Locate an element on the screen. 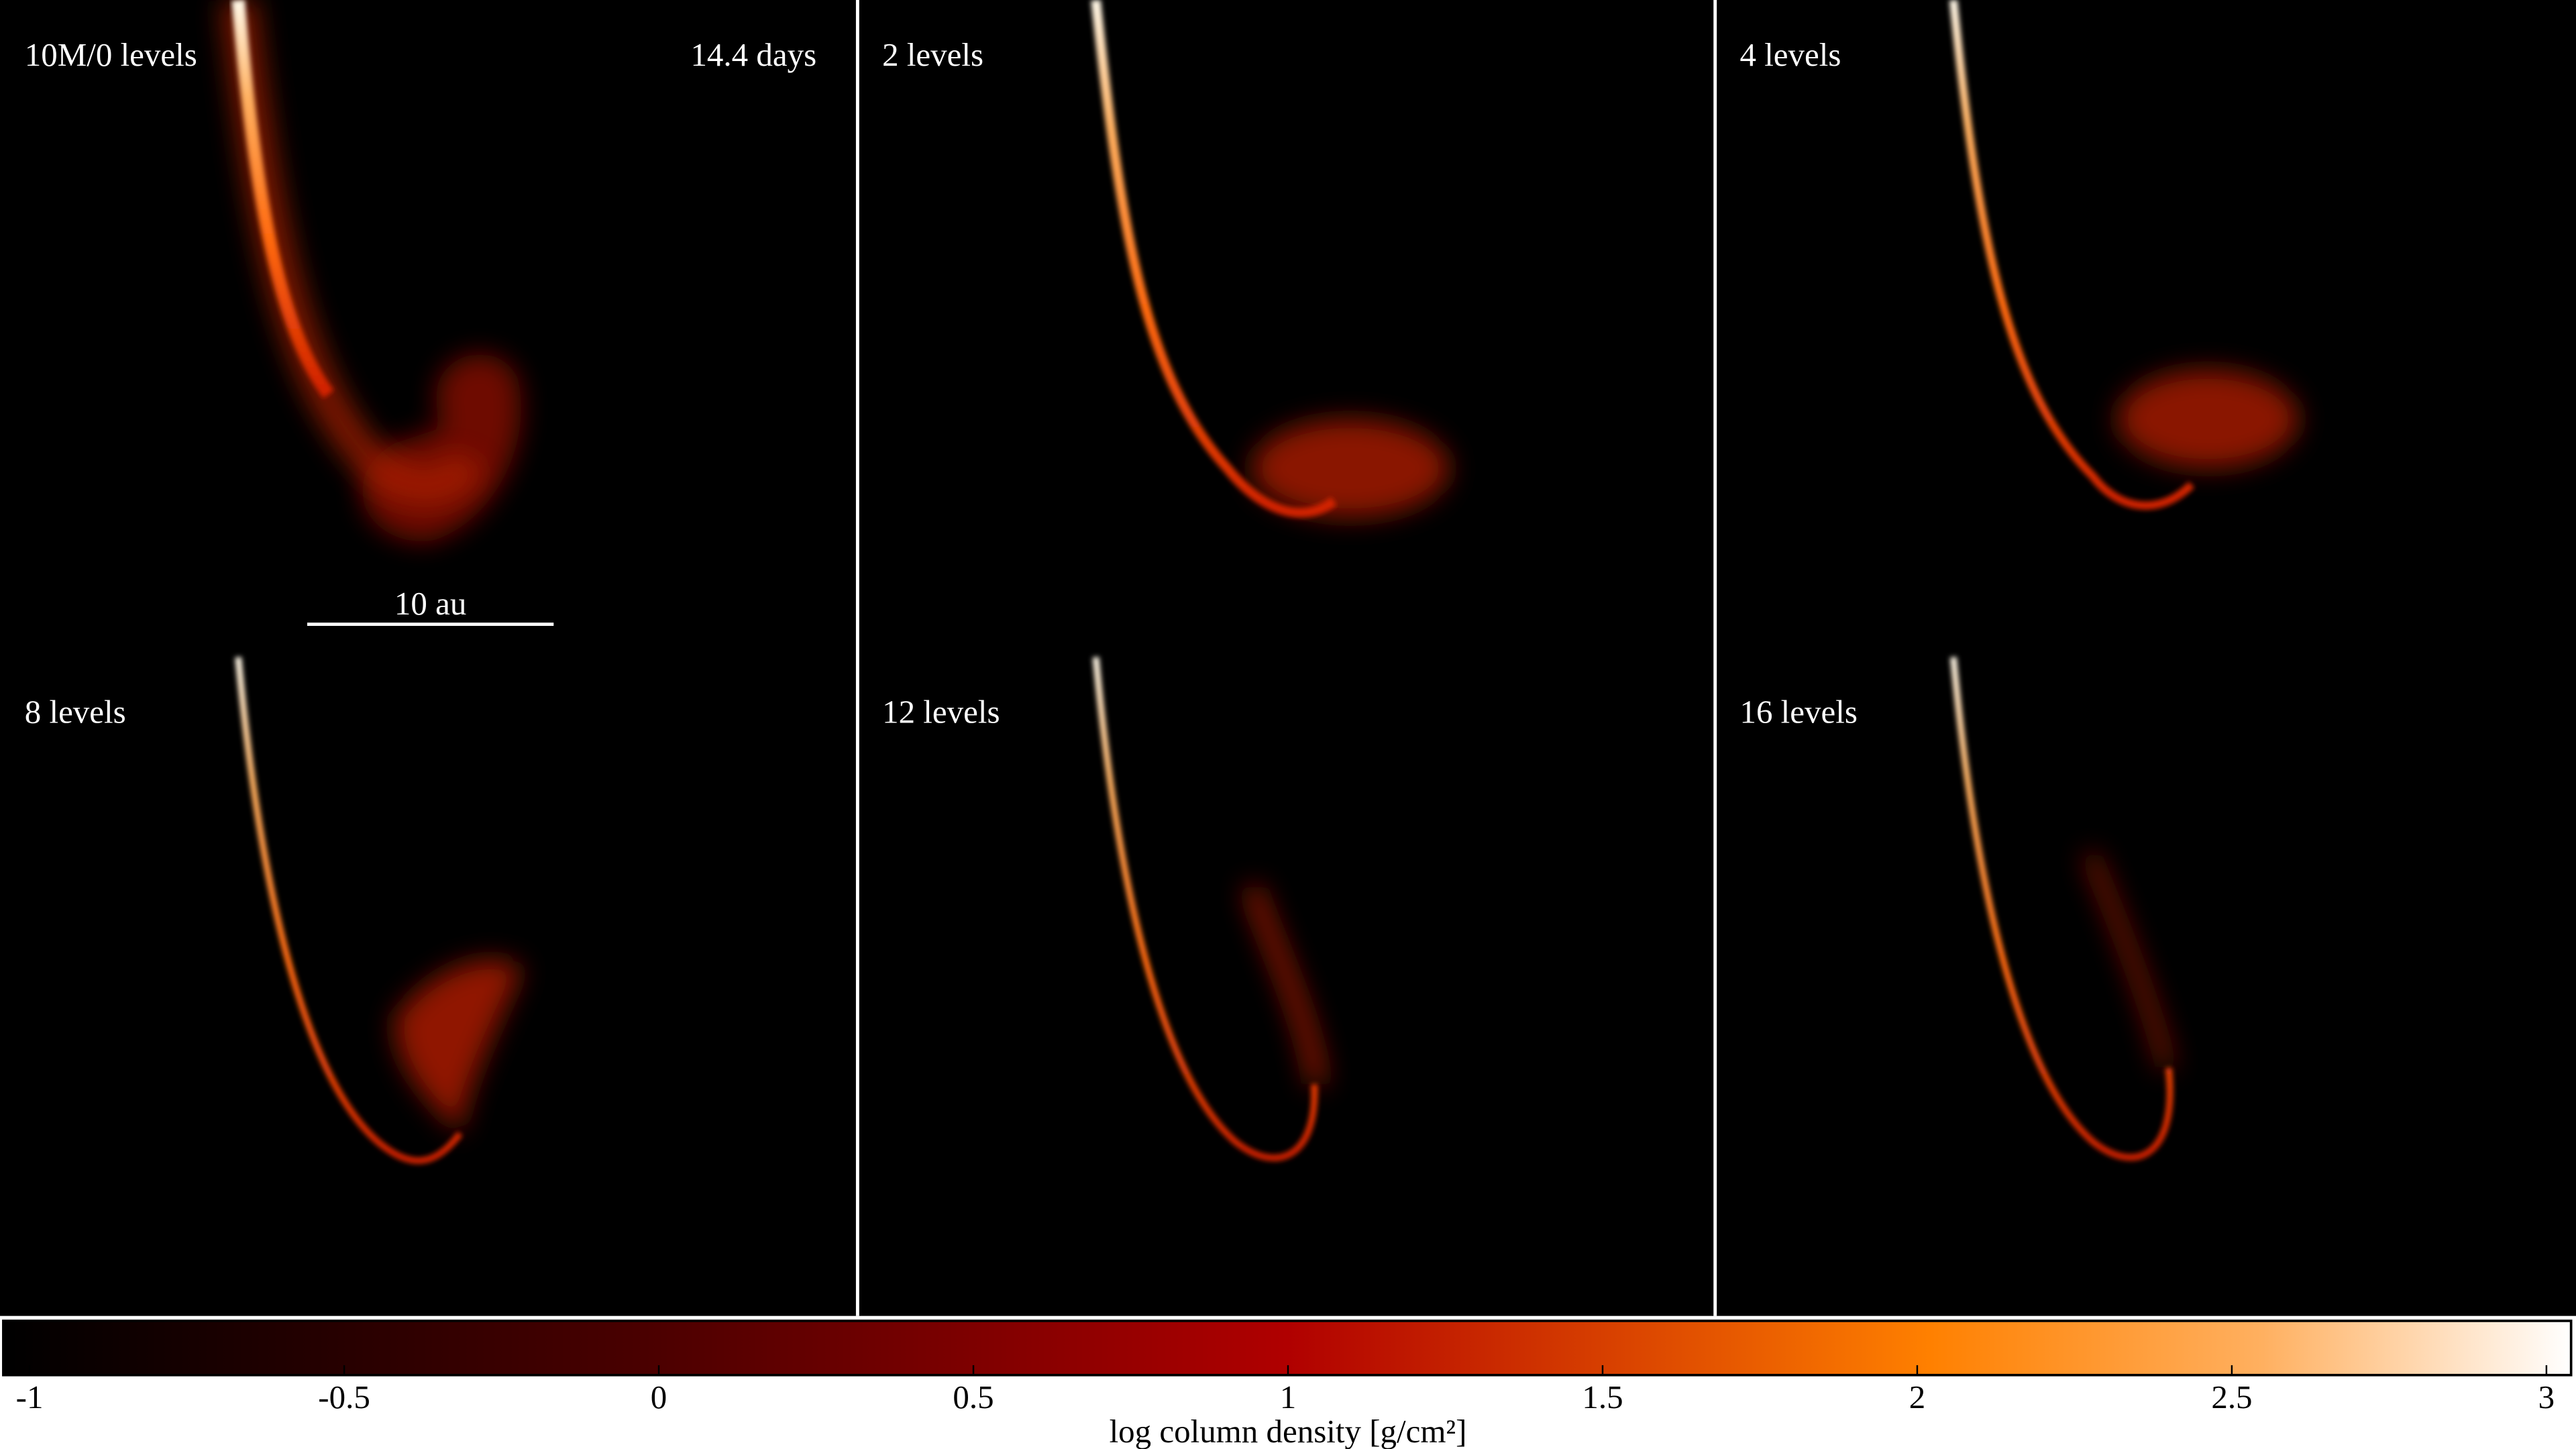  tick-label: 1.5 is located at coordinates (1602, 1397).